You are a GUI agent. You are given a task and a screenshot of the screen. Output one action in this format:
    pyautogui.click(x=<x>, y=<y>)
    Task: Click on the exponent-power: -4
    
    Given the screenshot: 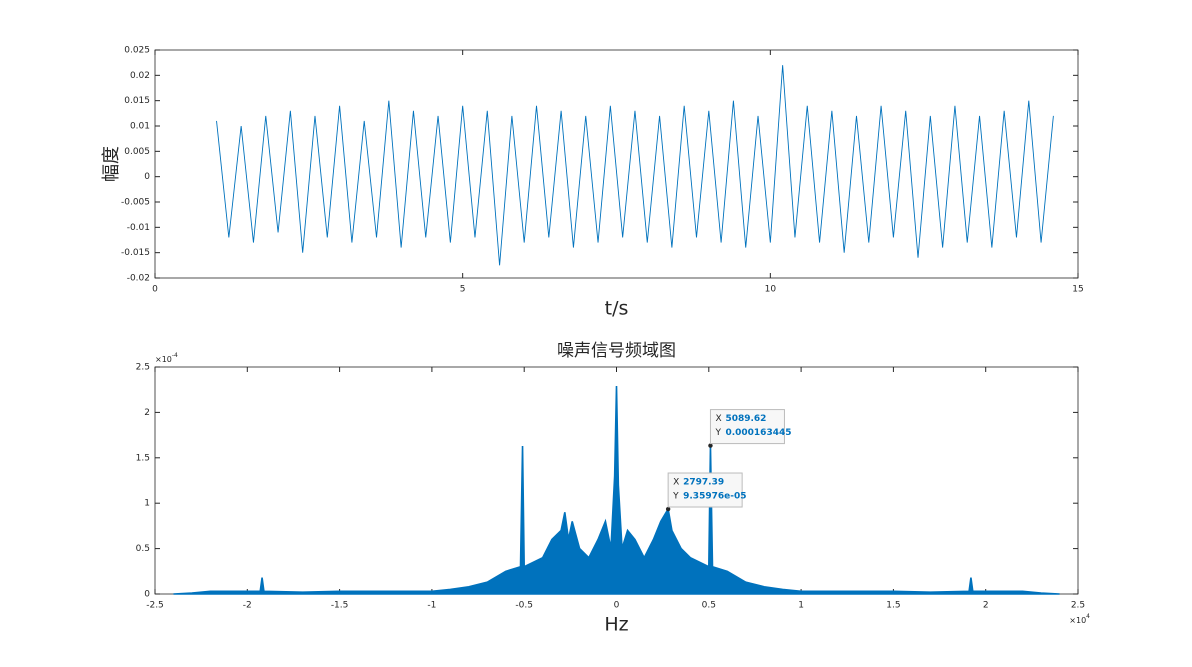 What is the action you would take?
    pyautogui.click(x=175, y=355)
    